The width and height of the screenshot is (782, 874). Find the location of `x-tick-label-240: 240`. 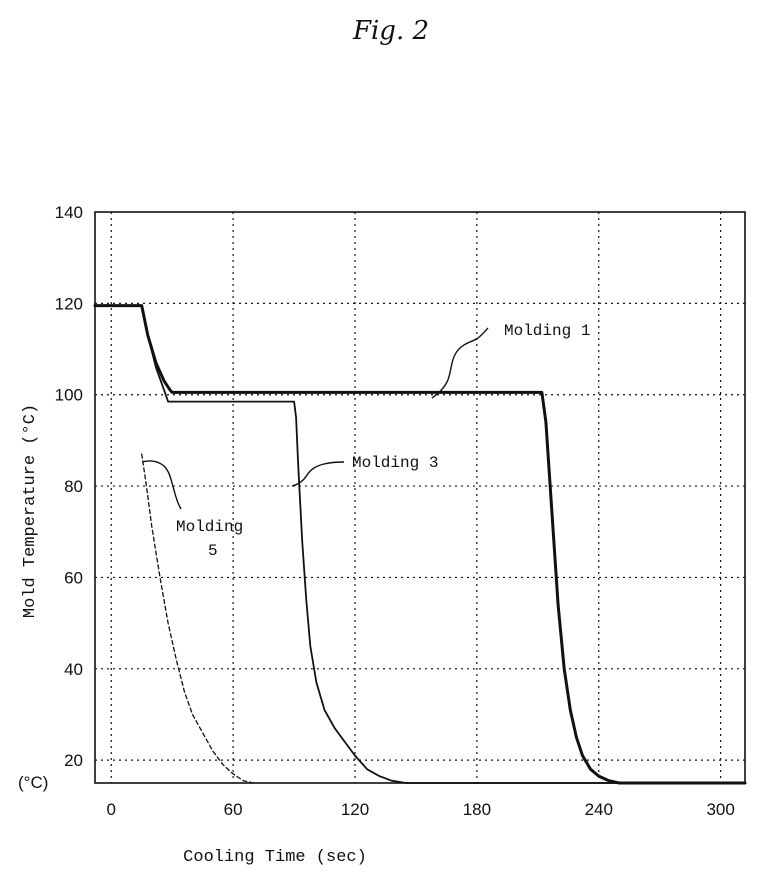

x-tick-label-240: 240 is located at coordinates (599, 809).